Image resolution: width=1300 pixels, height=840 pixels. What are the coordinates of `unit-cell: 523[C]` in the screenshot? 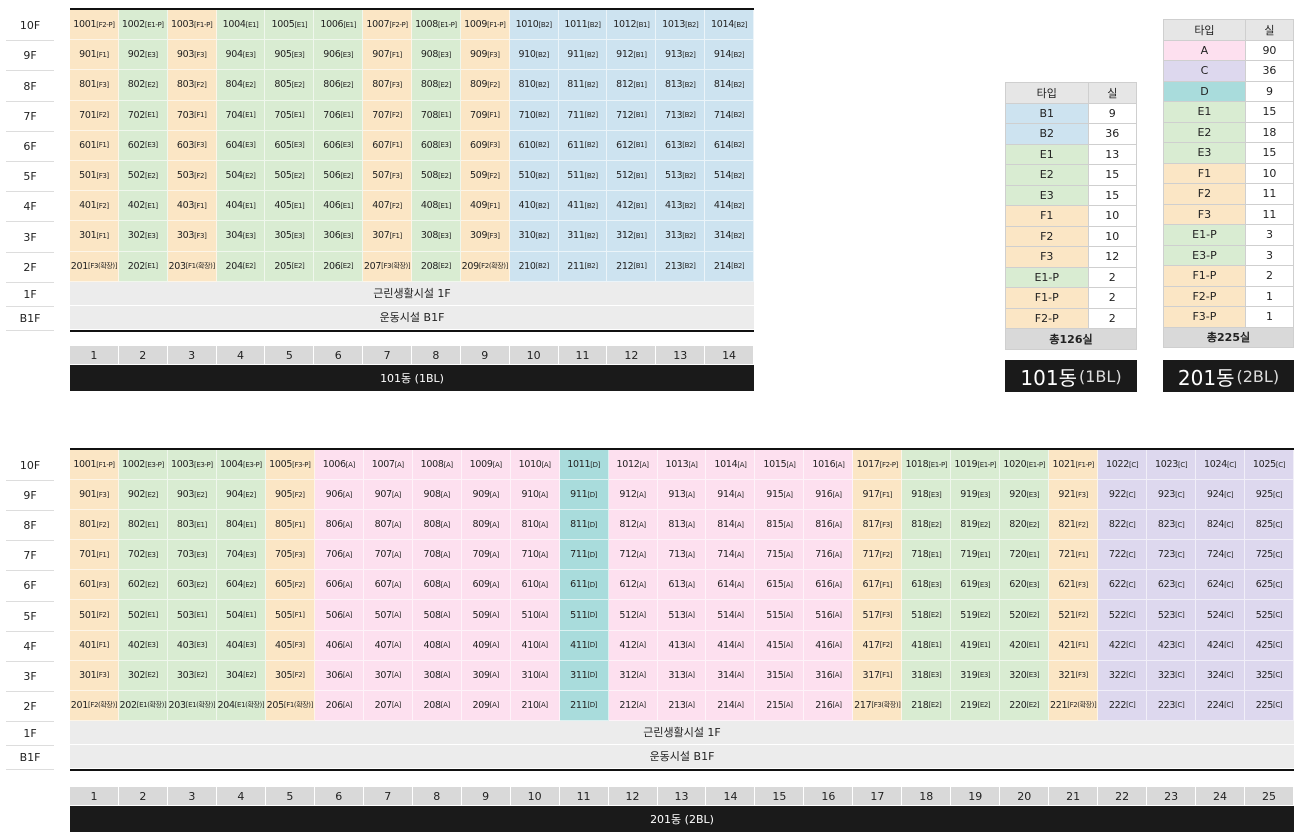 It's located at (1172, 615).